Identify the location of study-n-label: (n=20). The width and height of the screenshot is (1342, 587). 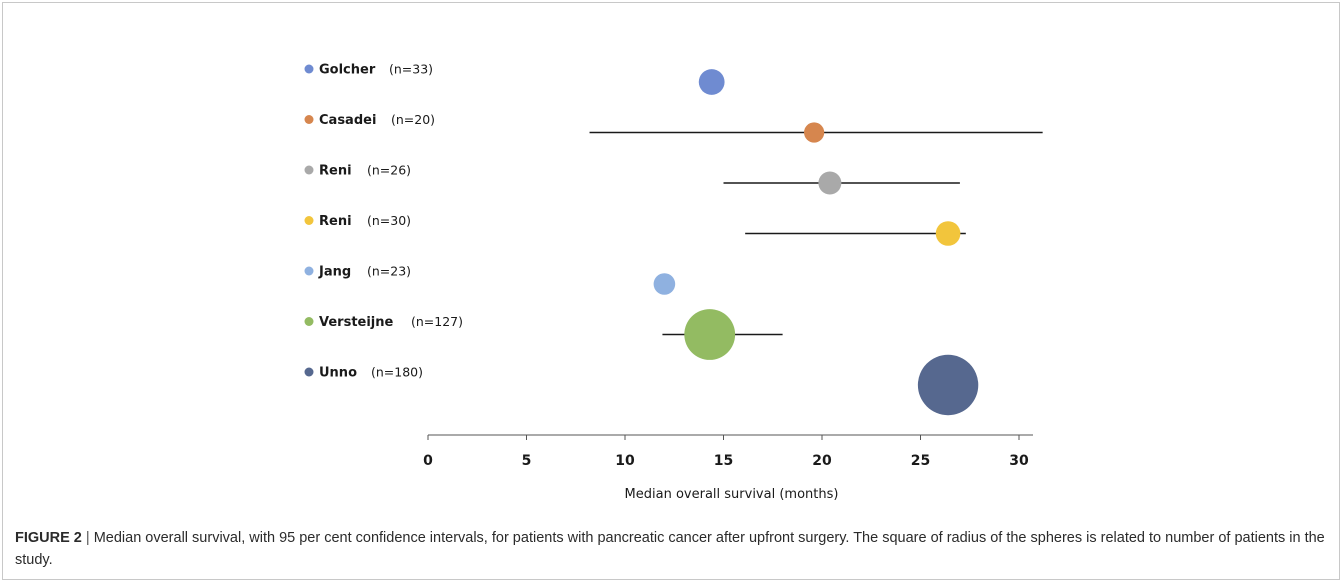
(413, 119).